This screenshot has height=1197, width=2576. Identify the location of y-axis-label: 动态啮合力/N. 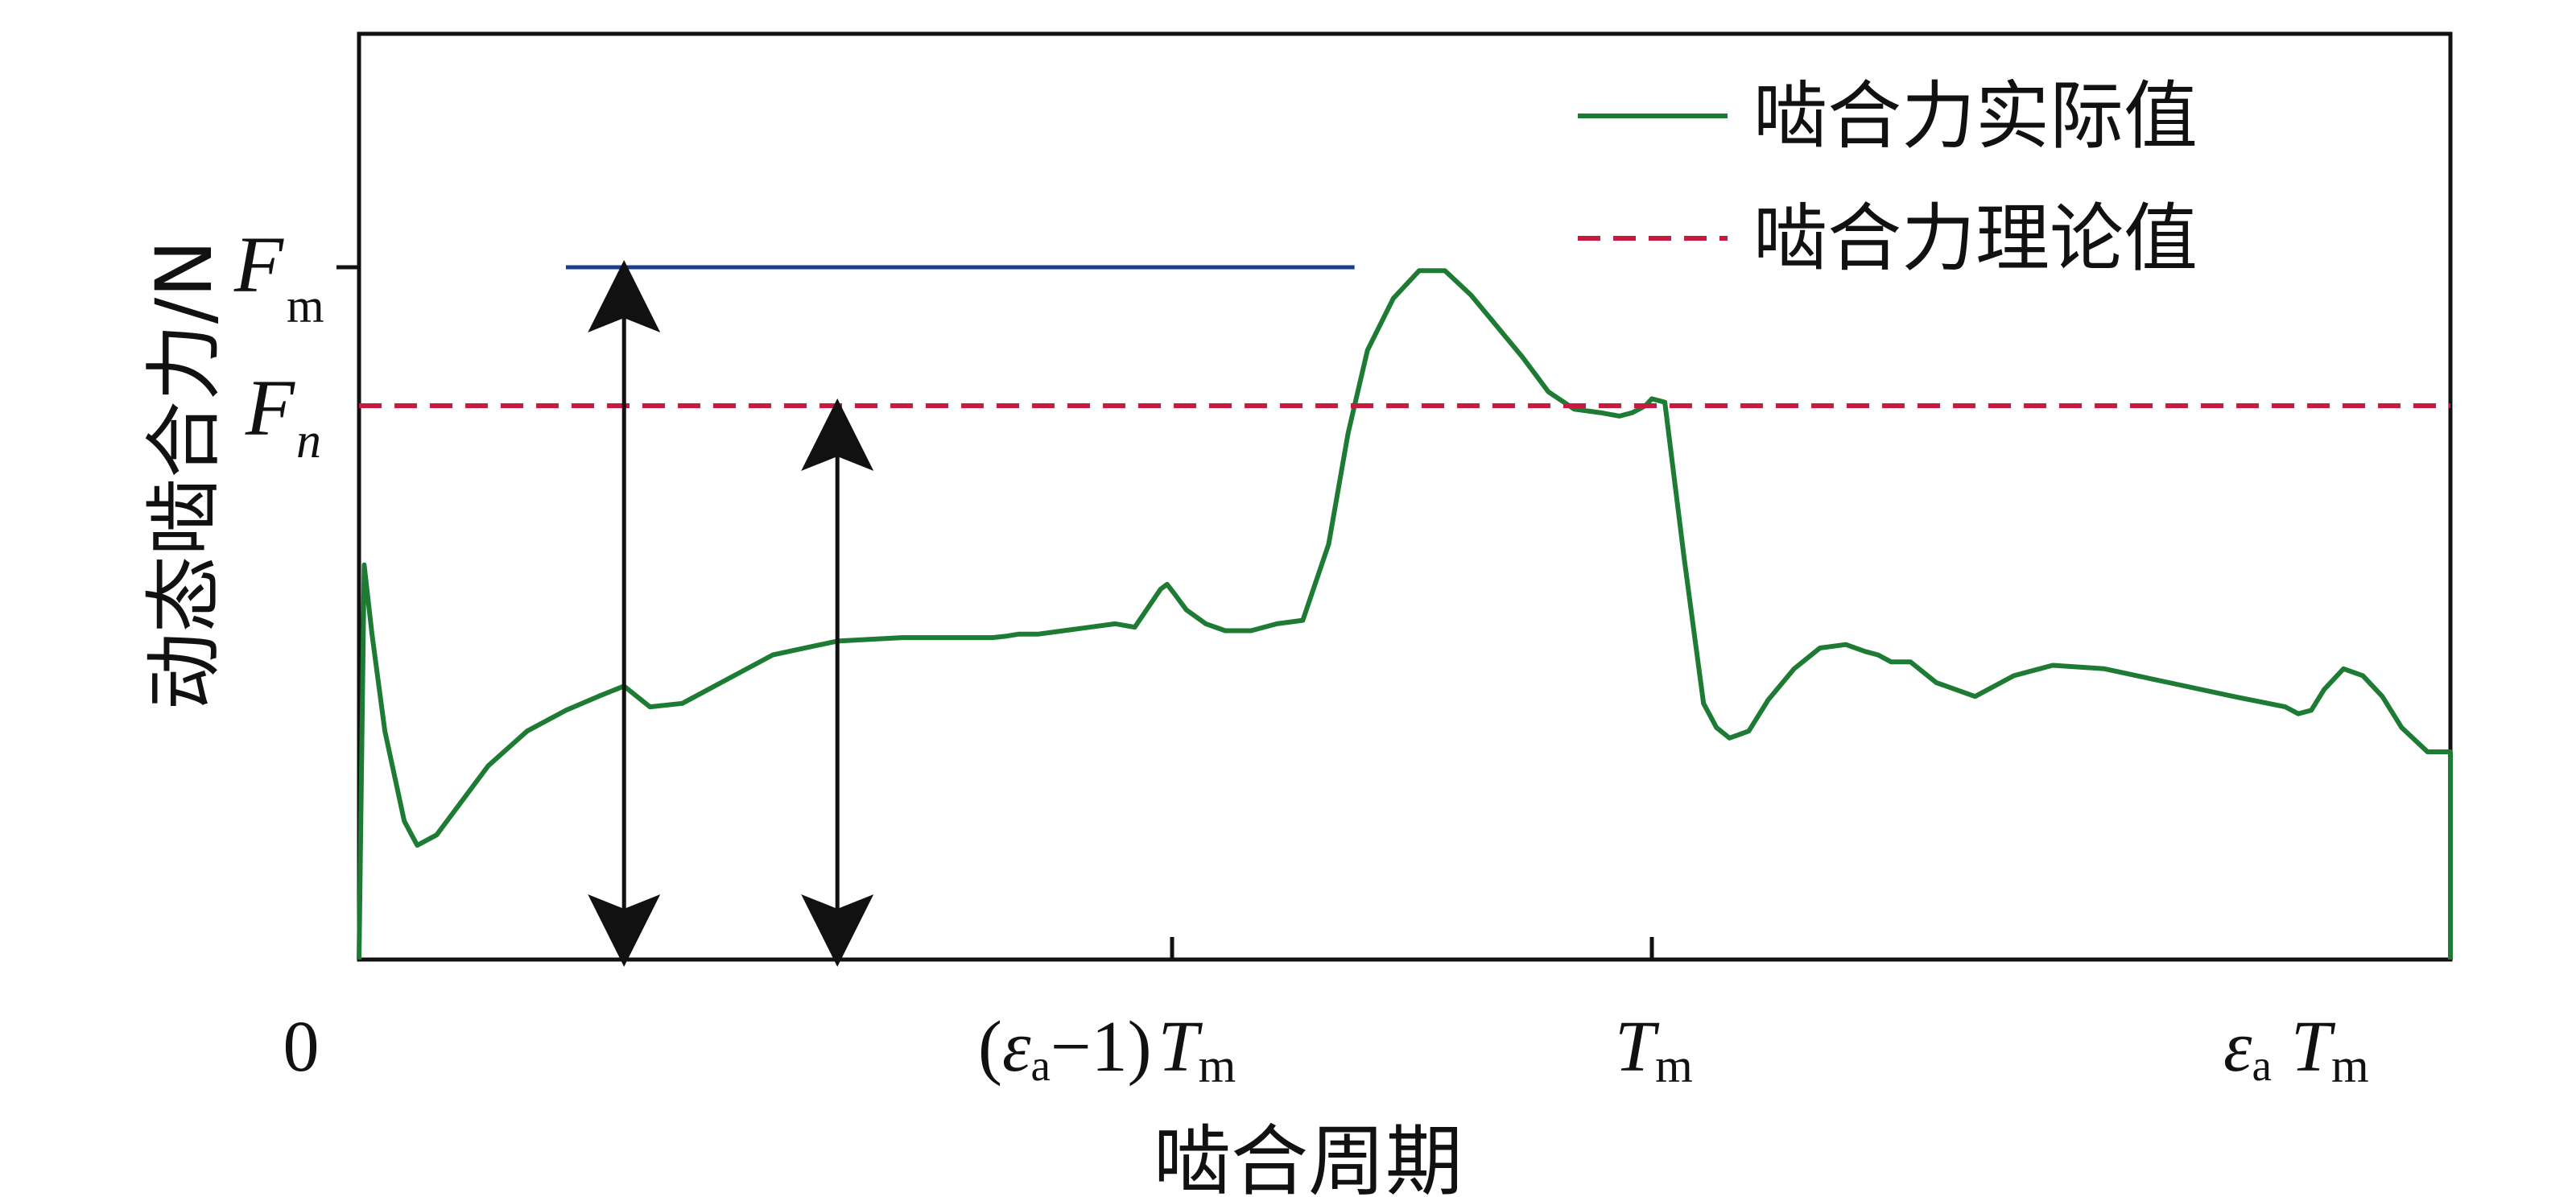
(184, 475).